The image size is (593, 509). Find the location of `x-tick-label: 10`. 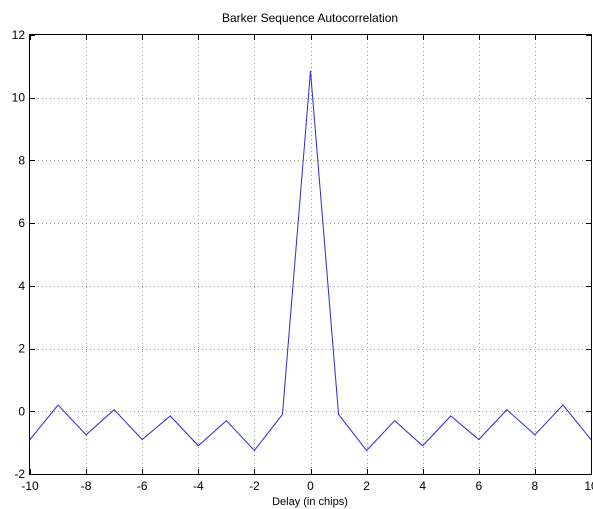

x-tick-label: 10 is located at coordinates (588, 486).